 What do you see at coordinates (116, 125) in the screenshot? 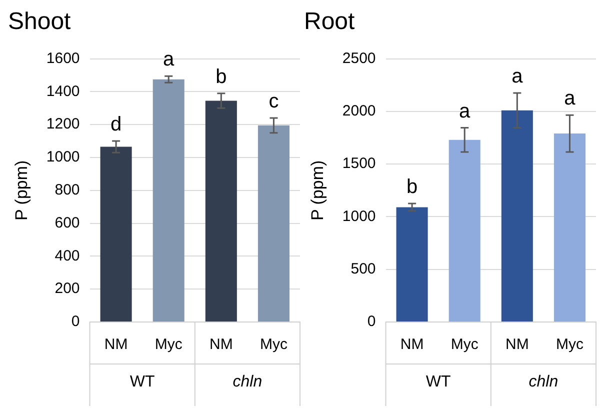
I see `data-label: d` at bounding box center [116, 125].